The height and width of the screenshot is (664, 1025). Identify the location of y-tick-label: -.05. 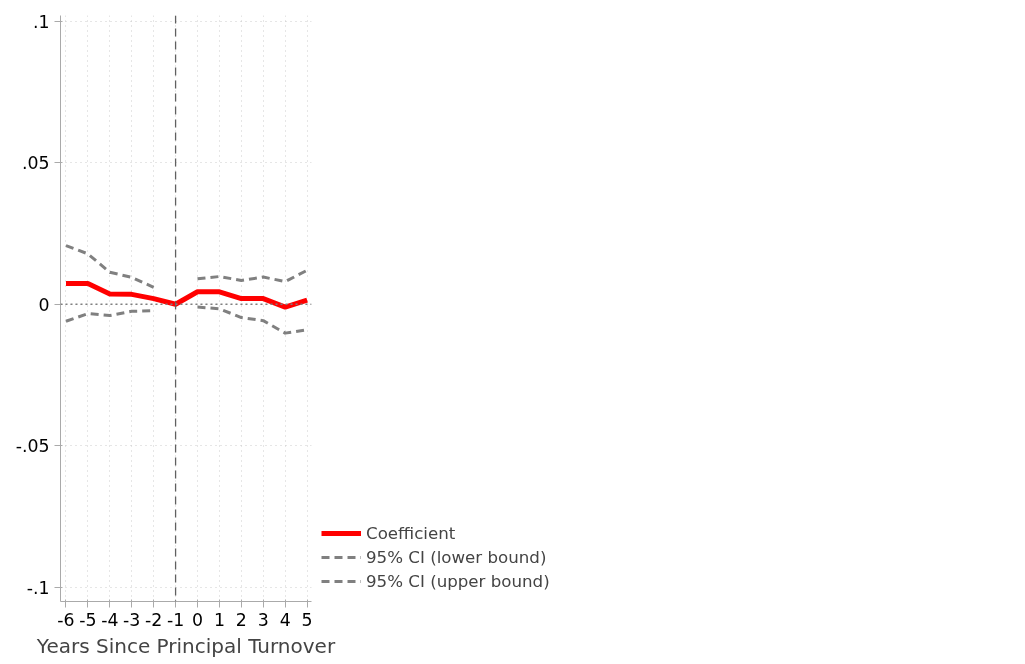
(32, 446).